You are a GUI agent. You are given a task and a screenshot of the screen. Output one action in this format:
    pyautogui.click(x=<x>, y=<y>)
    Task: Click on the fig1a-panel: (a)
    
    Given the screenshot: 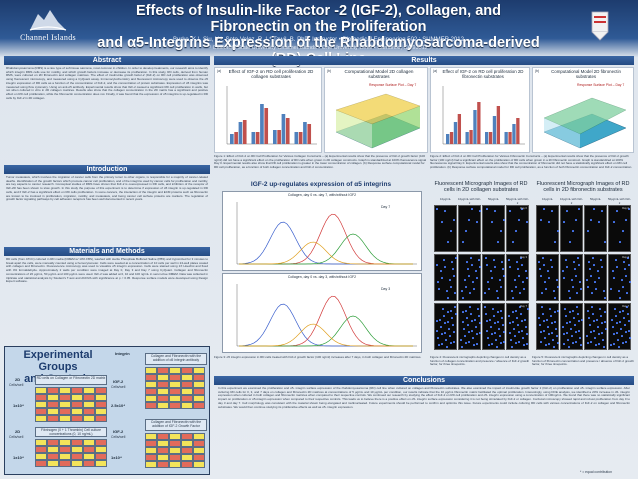 What is the action you would take?
    pyautogui.click(x=219, y=71)
    